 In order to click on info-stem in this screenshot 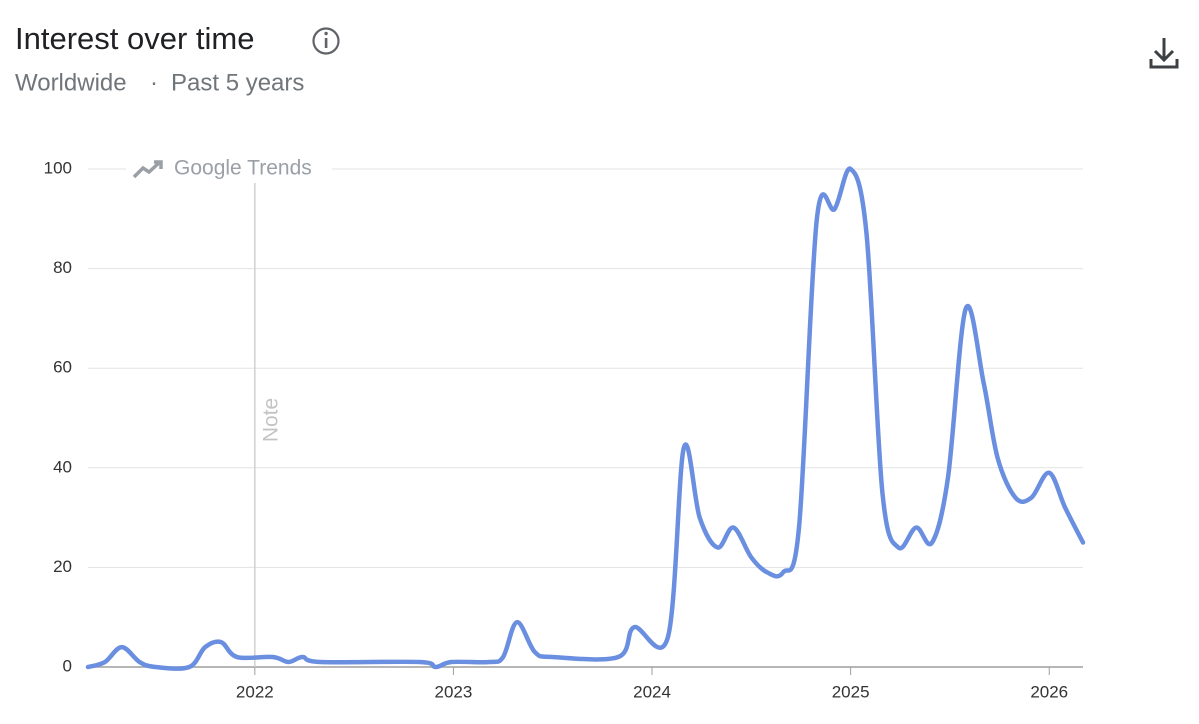, I will do `click(326, 43)`.